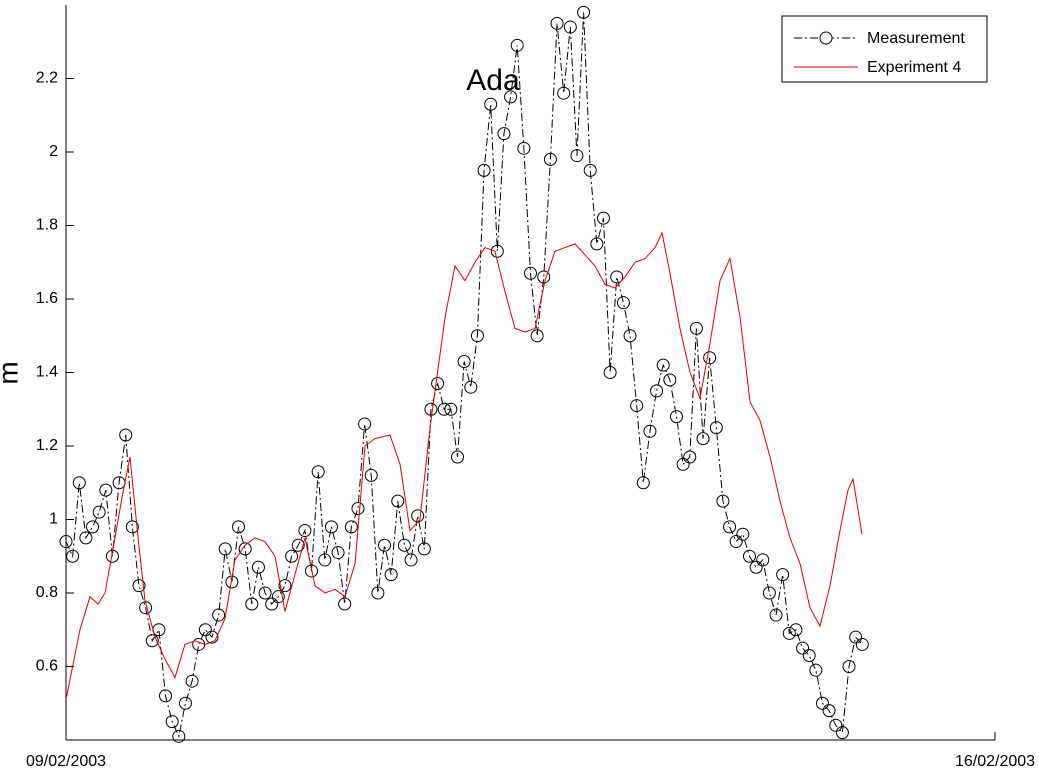  Describe the element at coordinates (826, 38) in the screenshot. I see `legend-marker` at that location.